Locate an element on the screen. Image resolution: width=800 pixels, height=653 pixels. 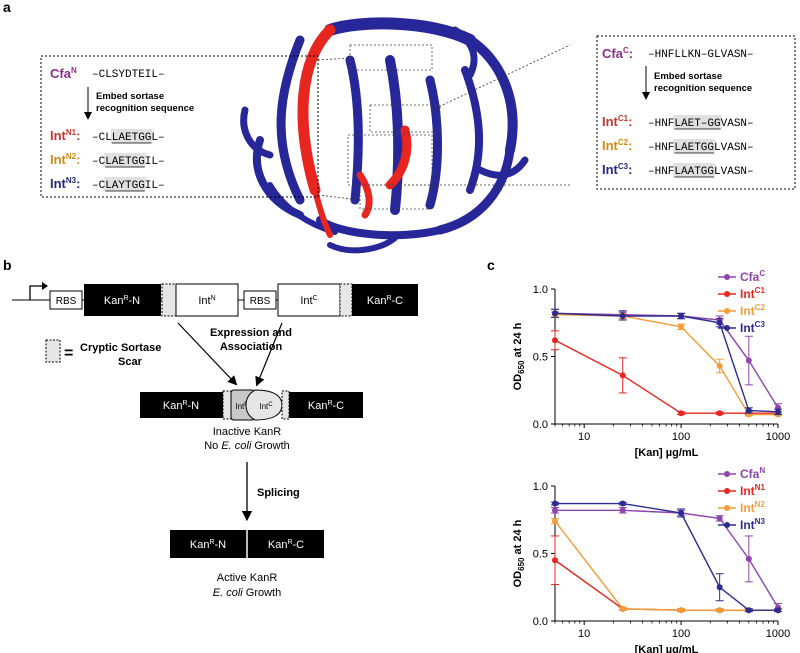
kan-n-block is located at coordinates (122, 300).